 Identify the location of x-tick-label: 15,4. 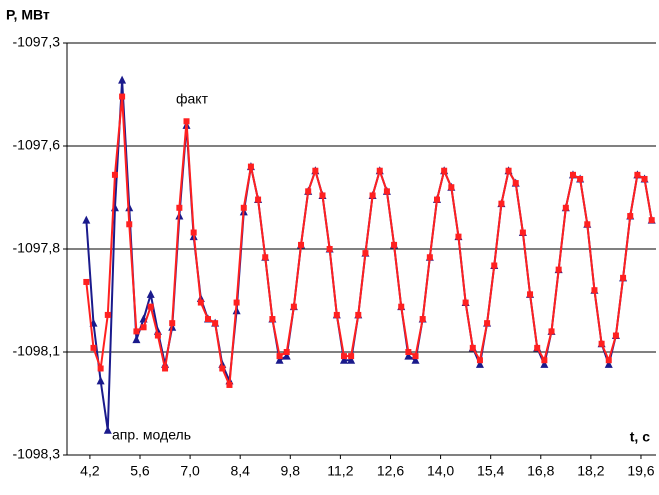
(490, 471).